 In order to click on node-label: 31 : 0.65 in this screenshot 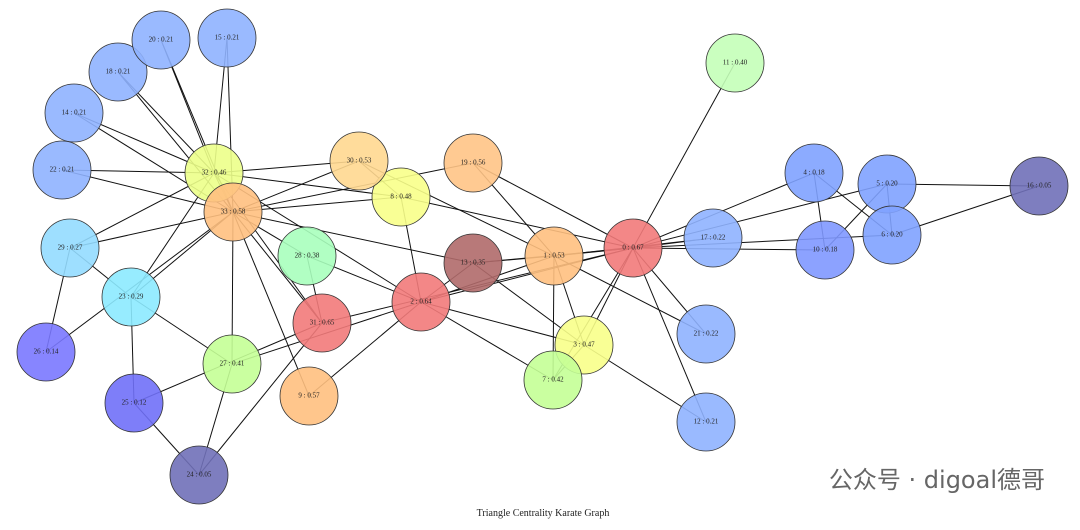, I will do `click(322, 323)`.